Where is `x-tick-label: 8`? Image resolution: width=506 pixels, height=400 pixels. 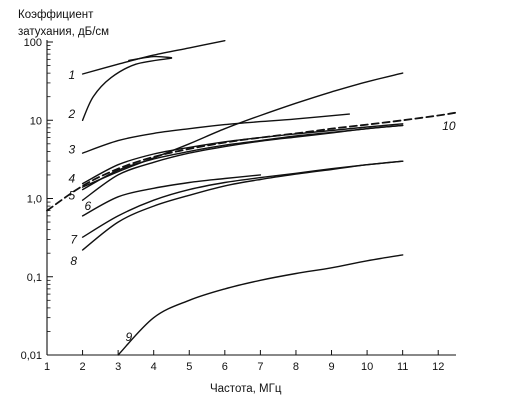
x-tick-label: 8 is located at coordinates (296, 367).